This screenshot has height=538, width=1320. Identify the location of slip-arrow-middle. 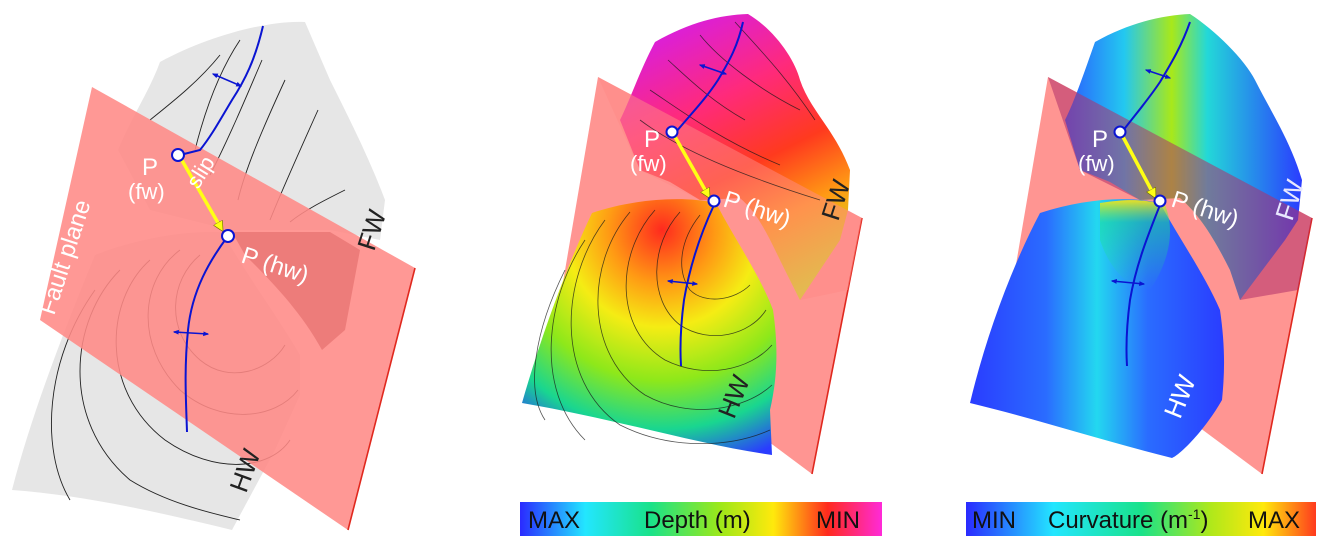
(690, 164).